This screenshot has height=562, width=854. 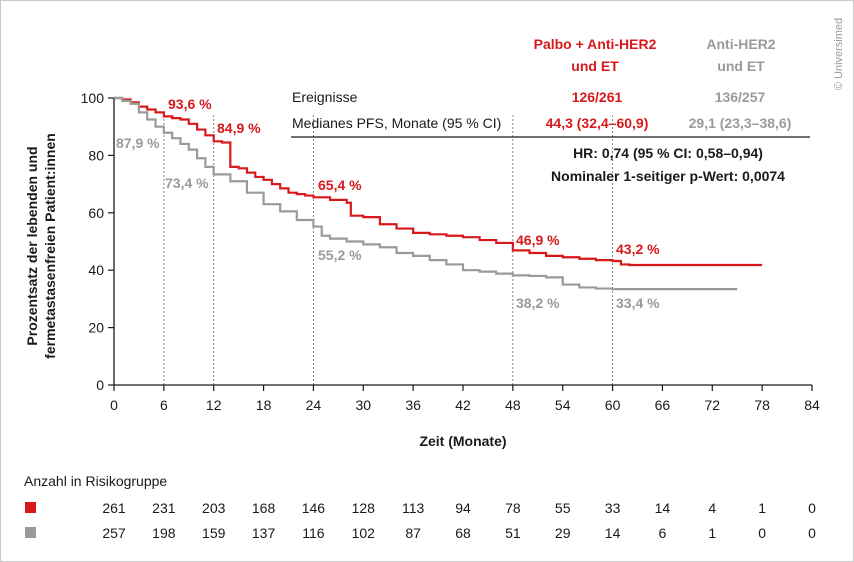 I want to click on gray-annotation-60mo: 33,4 %, so click(x=638, y=303).